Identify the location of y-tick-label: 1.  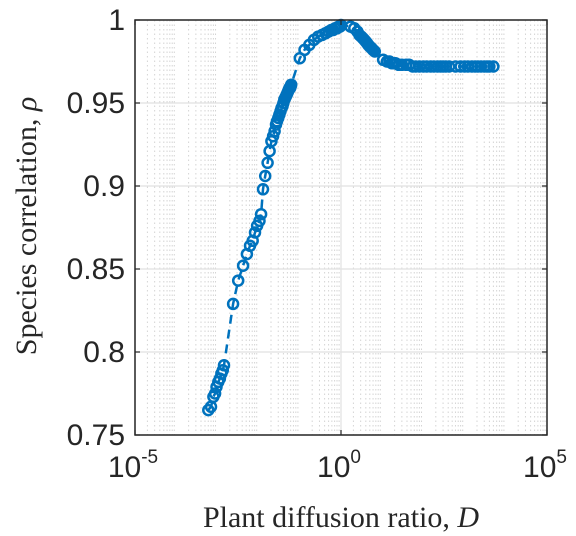
(116, 20).